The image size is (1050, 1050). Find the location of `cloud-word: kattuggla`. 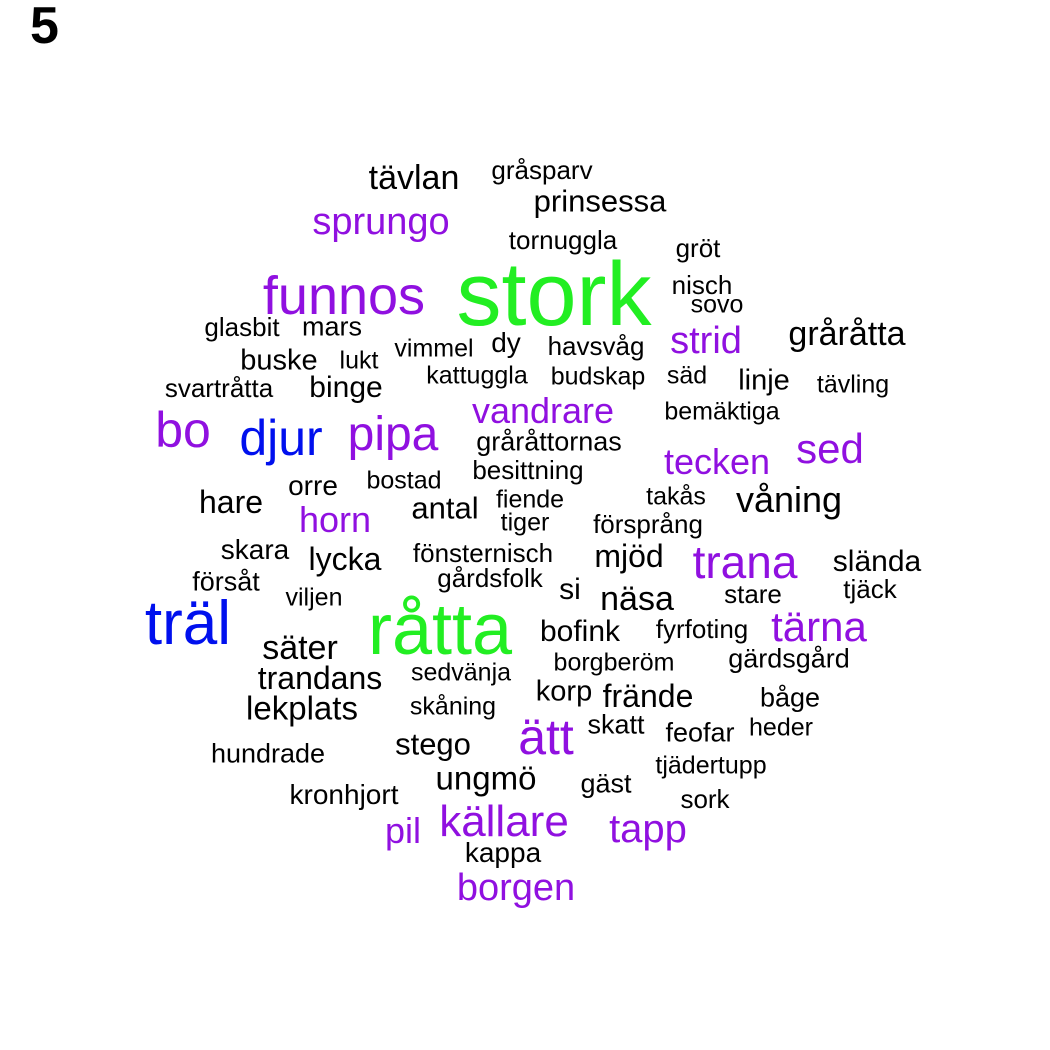

cloud-word: kattuggla is located at coordinates (476, 376).